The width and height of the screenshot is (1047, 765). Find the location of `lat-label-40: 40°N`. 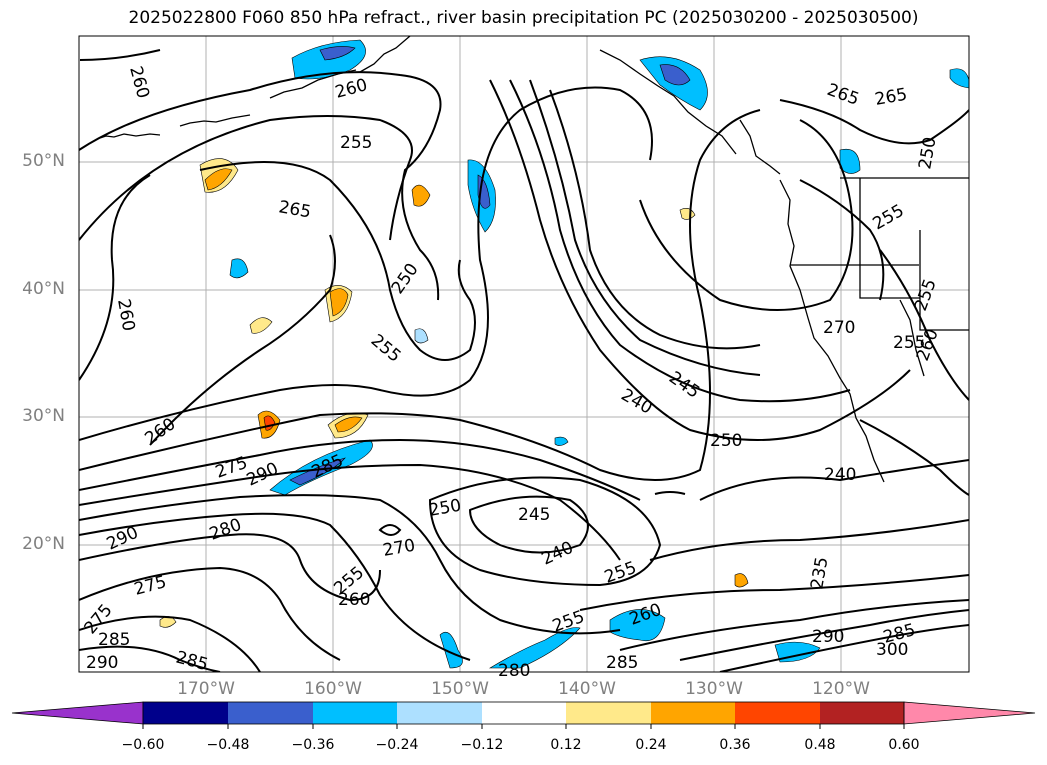

lat-label-40: 40°N is located at coordinates (43, 289).